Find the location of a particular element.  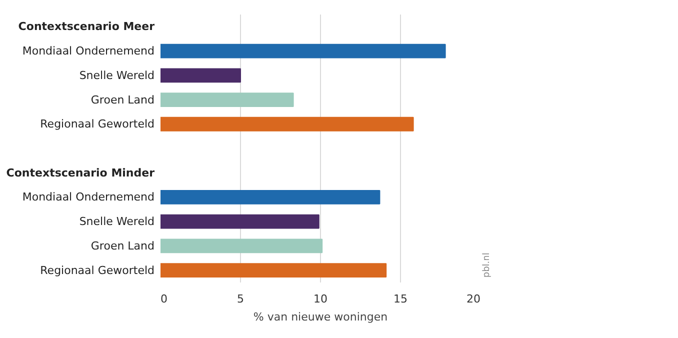

y-tick-label: Contextscenario Minder is located at coordinates (81, 173).